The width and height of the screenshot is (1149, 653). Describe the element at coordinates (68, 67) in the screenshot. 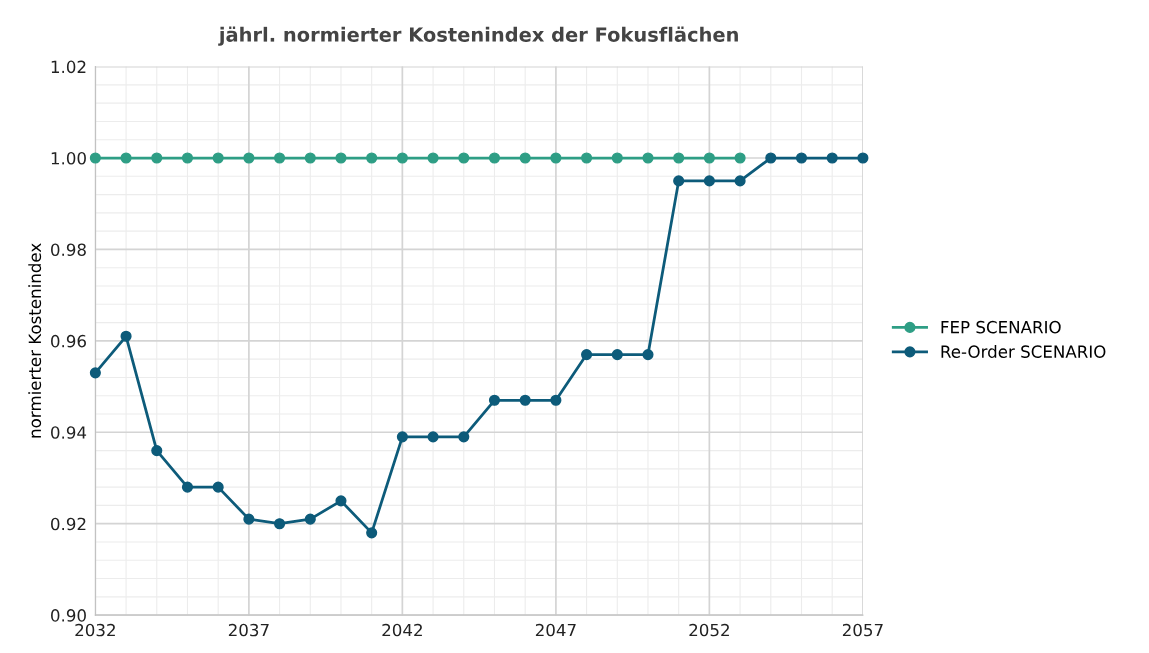

I see `y-tick-label: 1.02` at that location.